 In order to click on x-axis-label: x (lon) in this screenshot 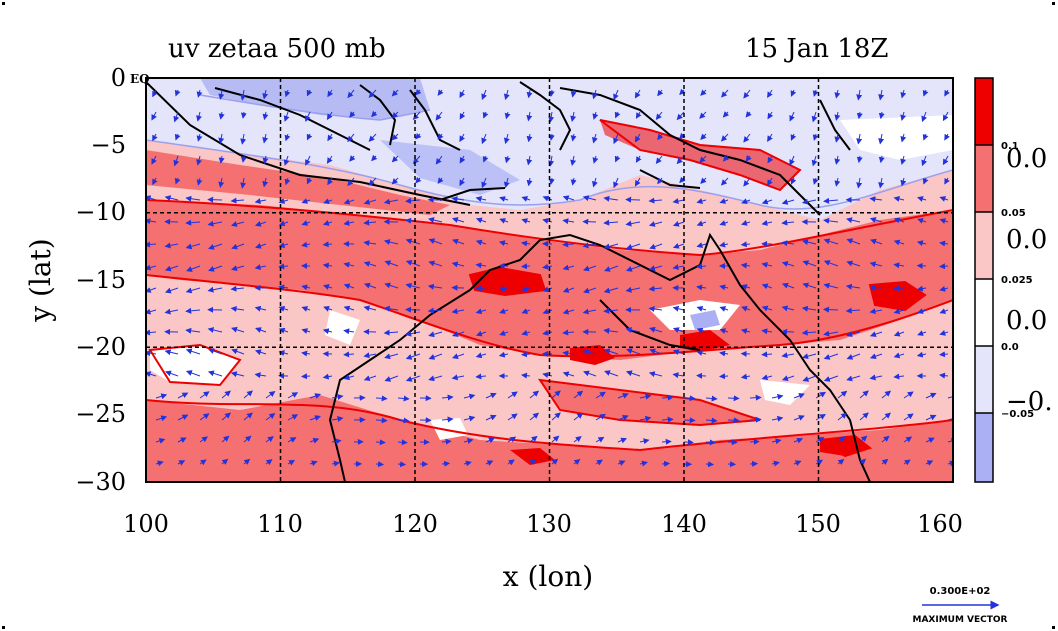, I will do `click(548, 576)`.